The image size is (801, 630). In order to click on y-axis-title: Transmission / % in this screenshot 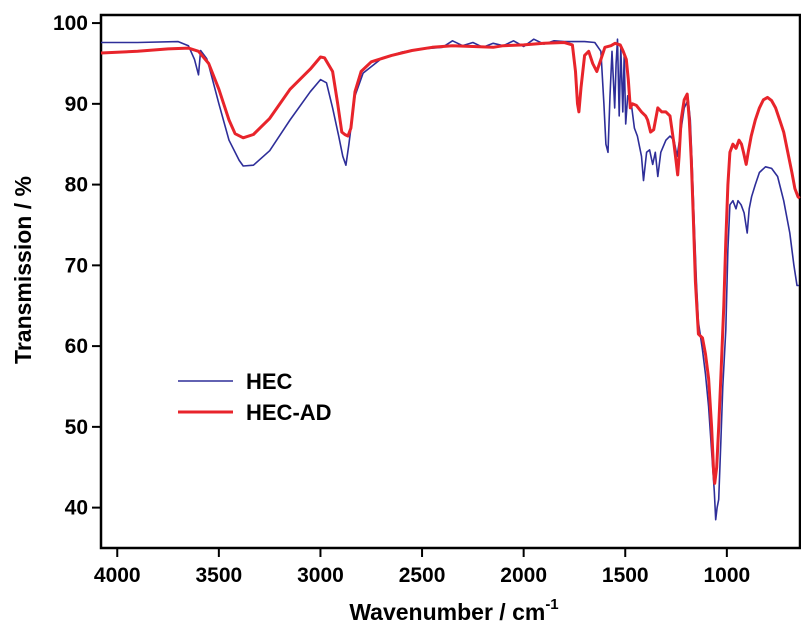, I will do `click(23, 270)`.